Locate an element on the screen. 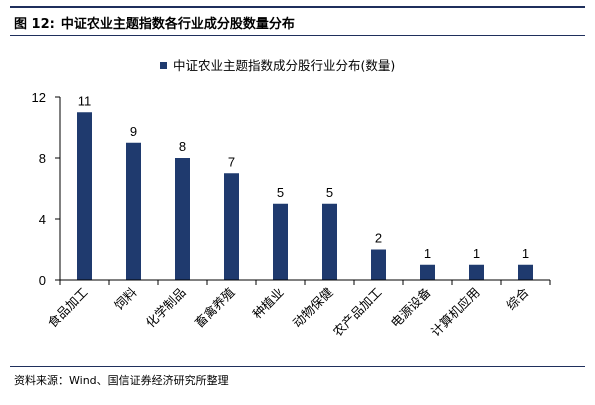 This screenshot has width=595, height=405. x-tick-label: 综合 is located at coordinates (517, 298).